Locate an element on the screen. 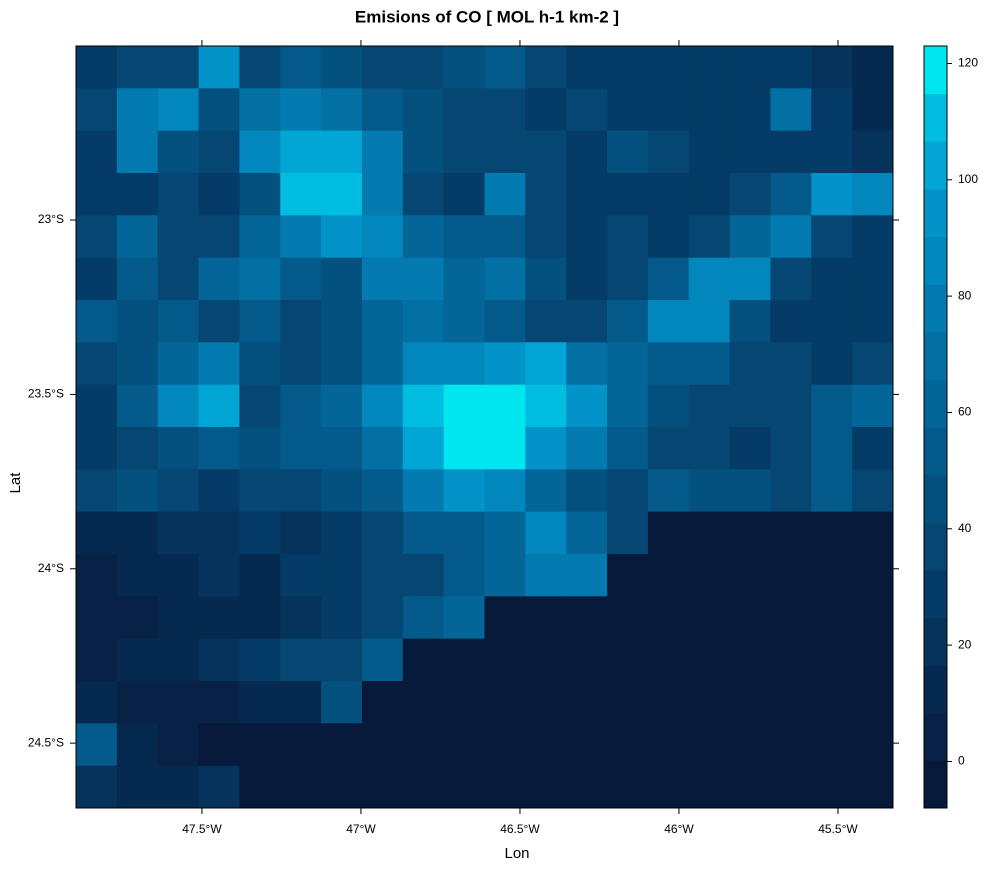  colorbar-tick-label: 120 is located at coordinates (968, 63).